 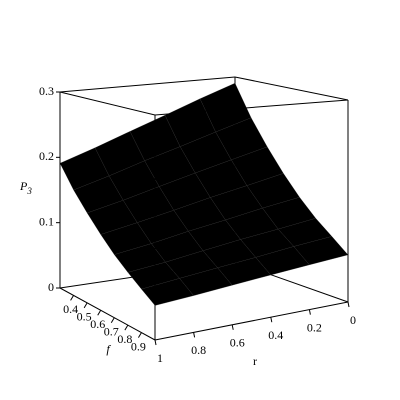 I want to click on x-tick-label: 0.6, so click(x=237, y=343).